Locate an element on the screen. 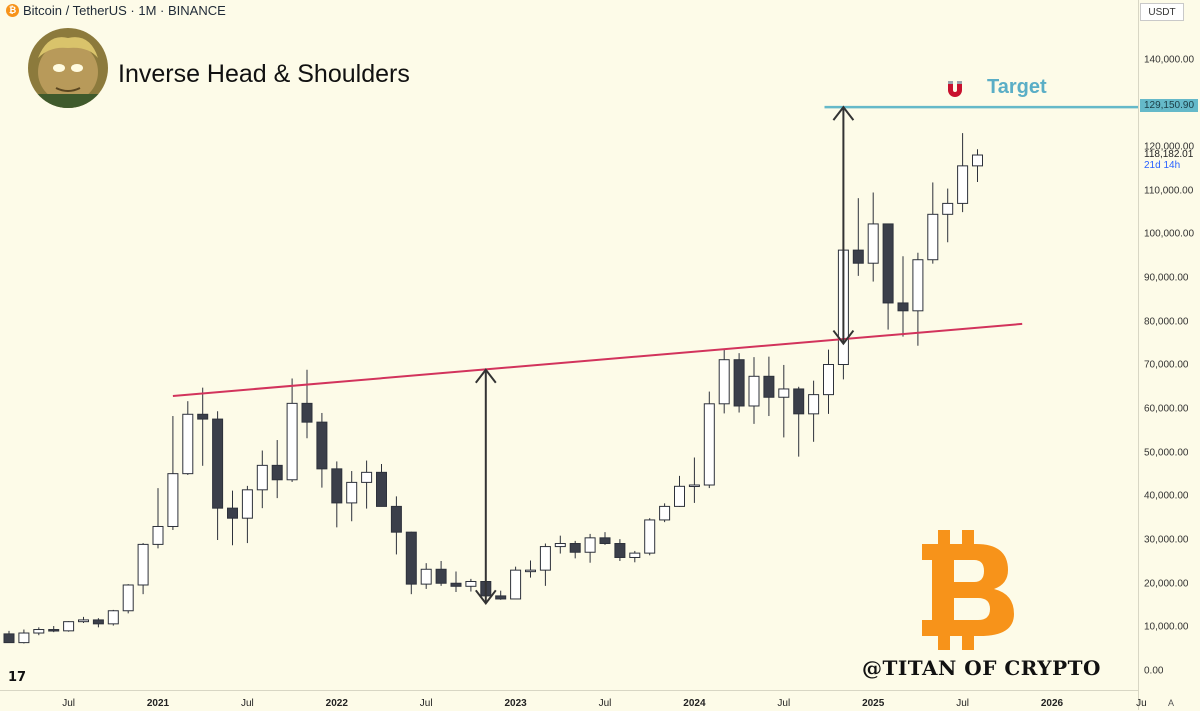 Image resolution: width=1200 pixels, height=711 pixels. avatar-image is located at coordinates (68, 68).